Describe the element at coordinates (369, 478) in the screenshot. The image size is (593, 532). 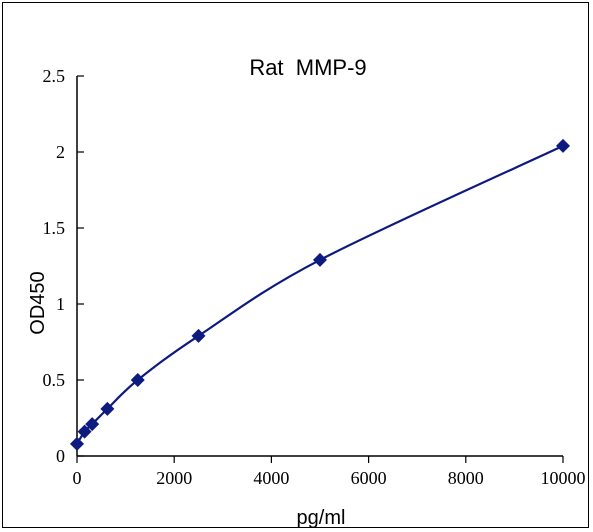
I see `x-tick-label: 6000` at that location.